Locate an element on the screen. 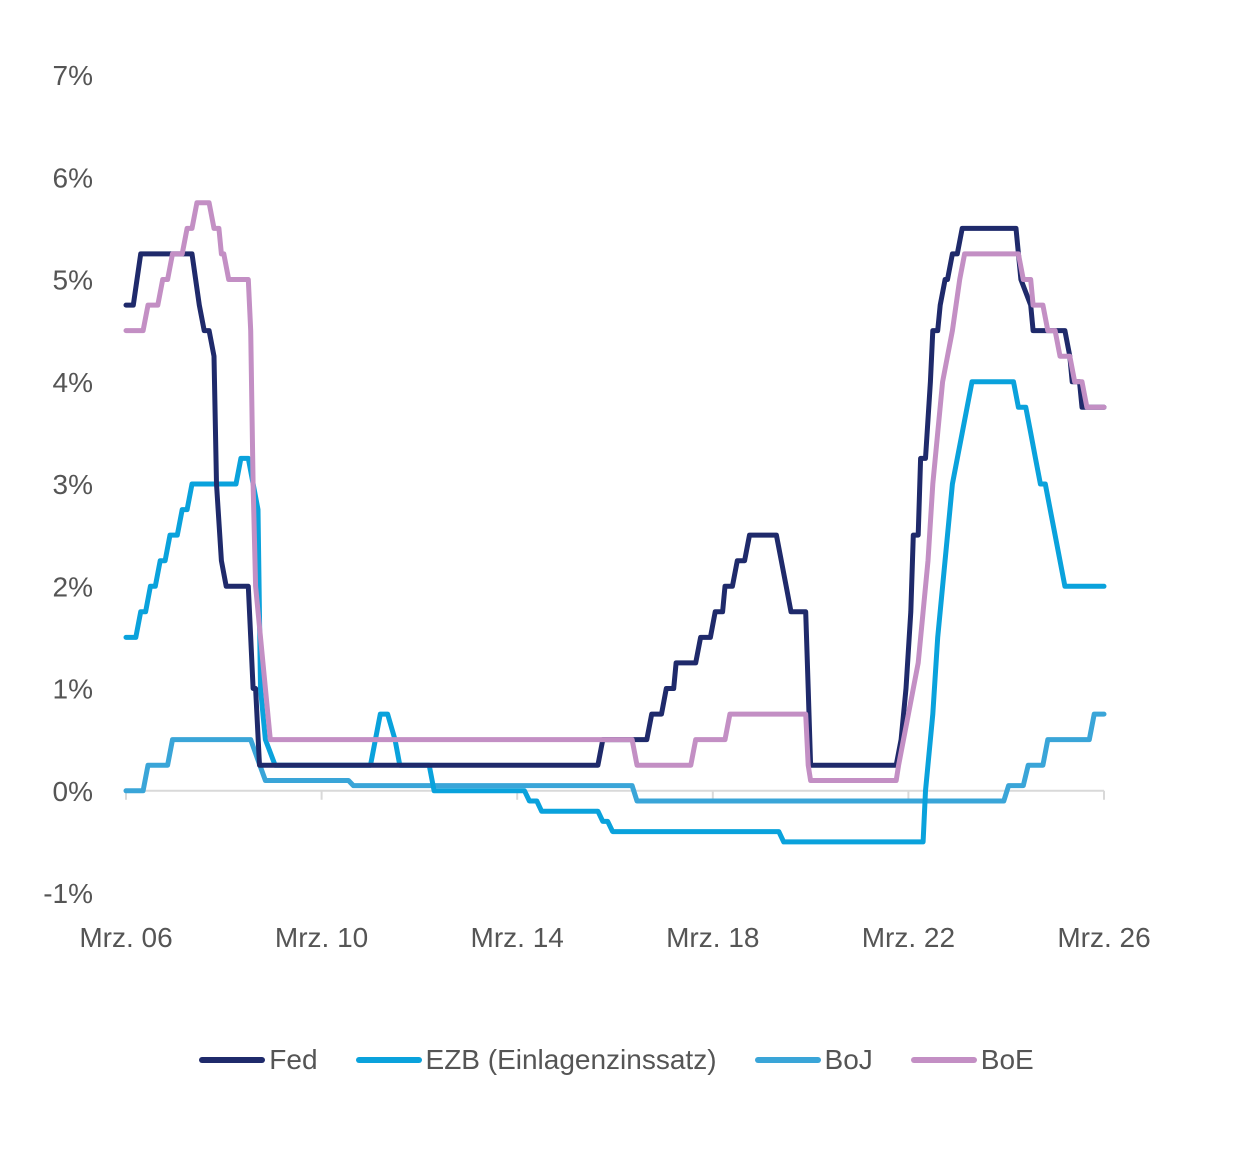  legend-item-fed: Fed is located at coordinates (258, 1060).